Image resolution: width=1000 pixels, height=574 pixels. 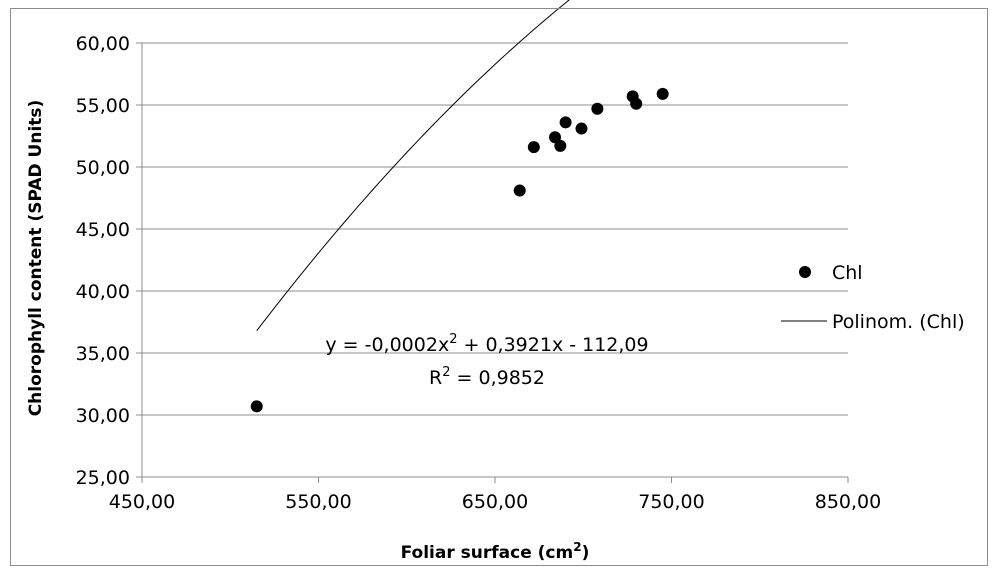 I want to click on x-tick-label: 550,00, so click(x=318, y=502).